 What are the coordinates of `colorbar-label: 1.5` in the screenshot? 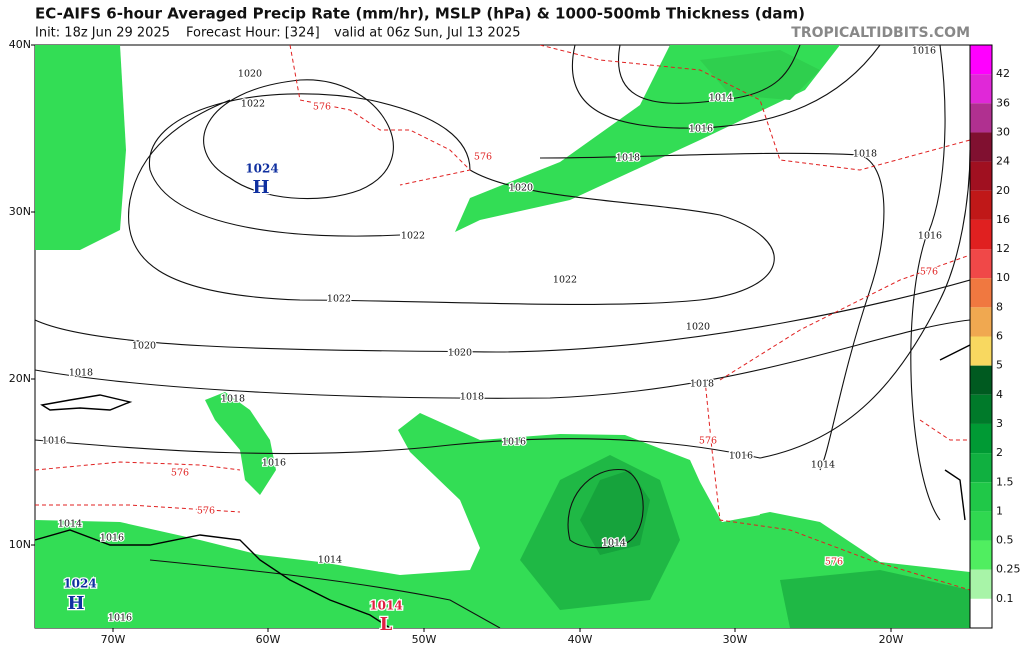 It's located at (1005, 481).